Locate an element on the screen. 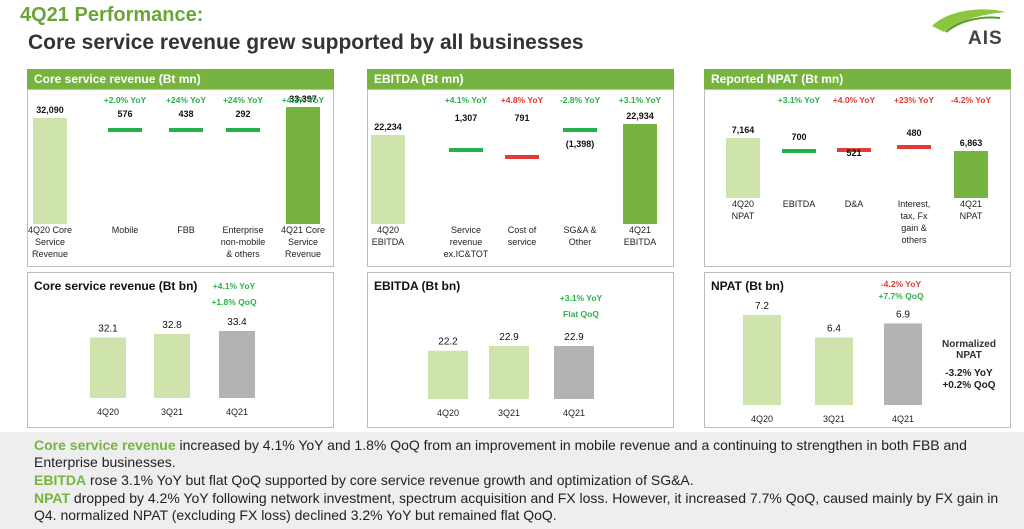  data-label-ebitda_bn-0: 22.2 is located at coordinates (448, 342).